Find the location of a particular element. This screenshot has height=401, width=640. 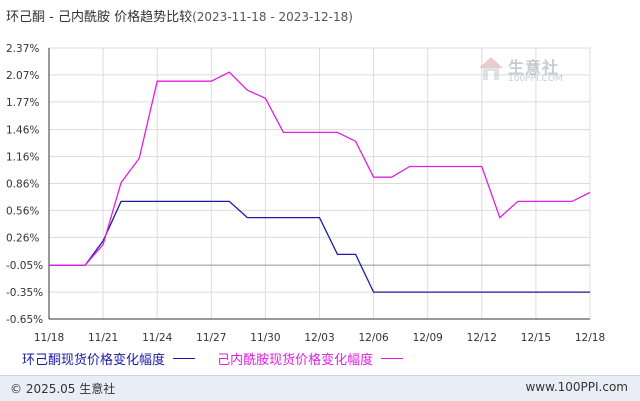

y-tick-label: 2.37% is located at coordinates (22, 49).